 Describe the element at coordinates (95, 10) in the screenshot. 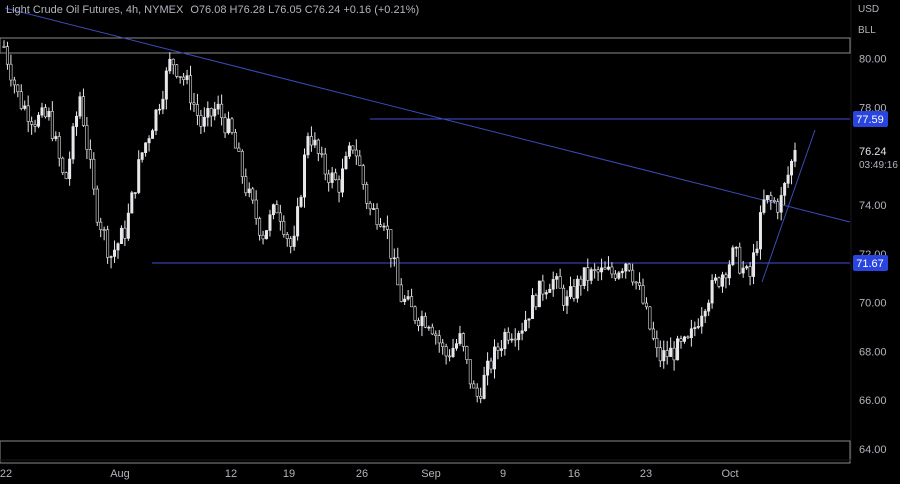

I see `symbol-title: Light Crude Oil Futures, 4h, NYMEX` at that location.